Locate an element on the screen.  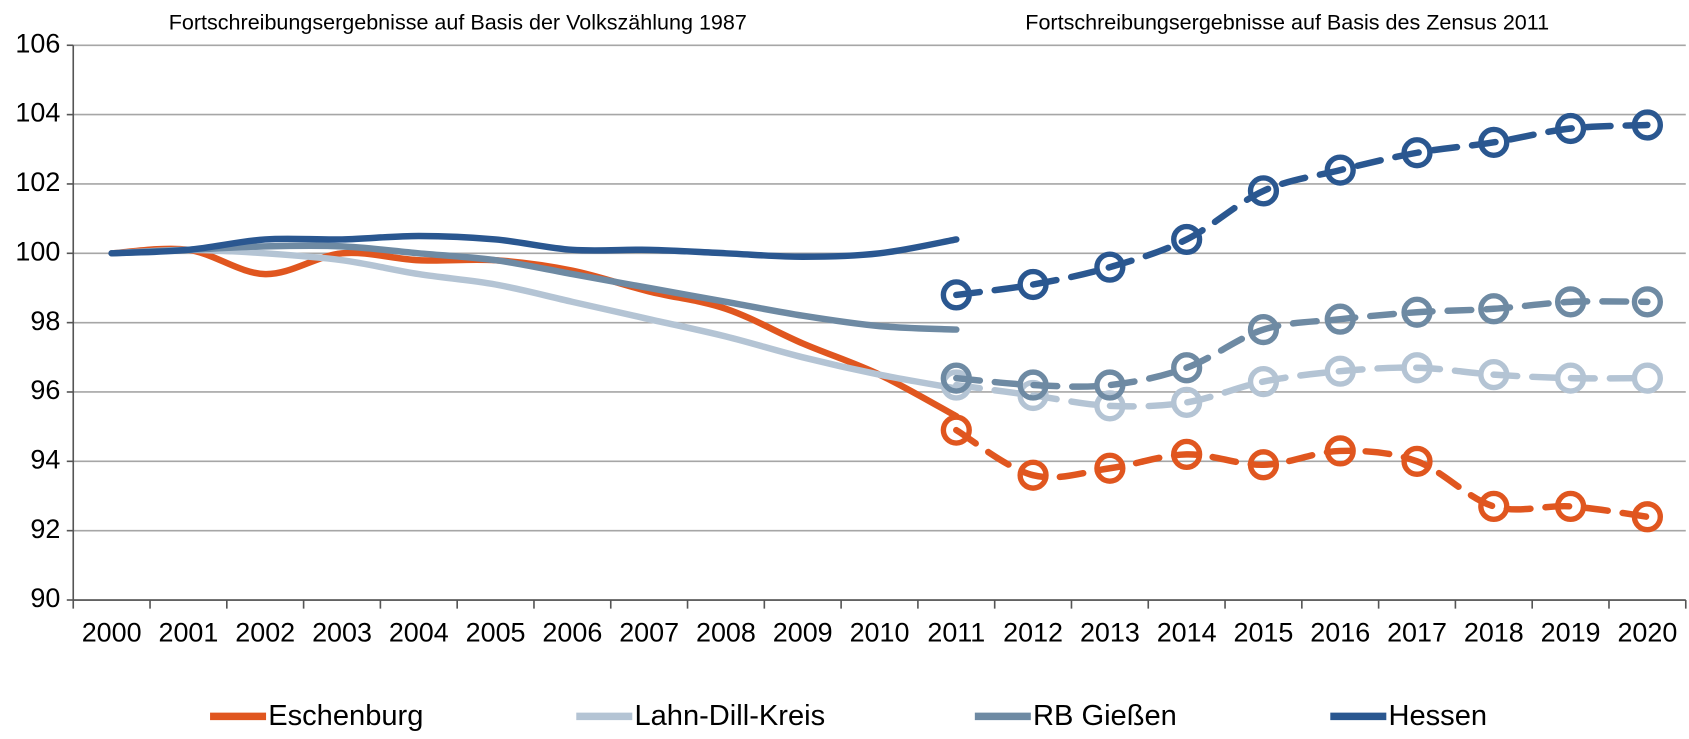
x-tick-label: 2016 is located at coordinates (1340, 633).